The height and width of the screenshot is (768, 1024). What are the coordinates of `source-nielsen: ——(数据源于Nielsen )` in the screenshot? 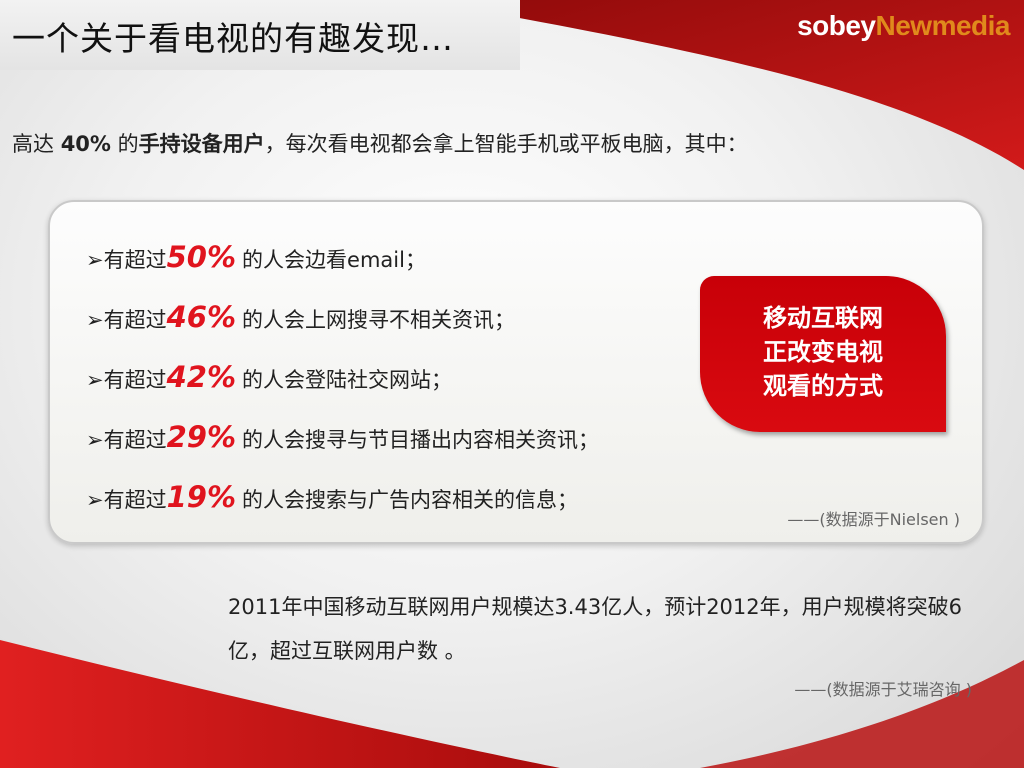 It's located at (873, 519).